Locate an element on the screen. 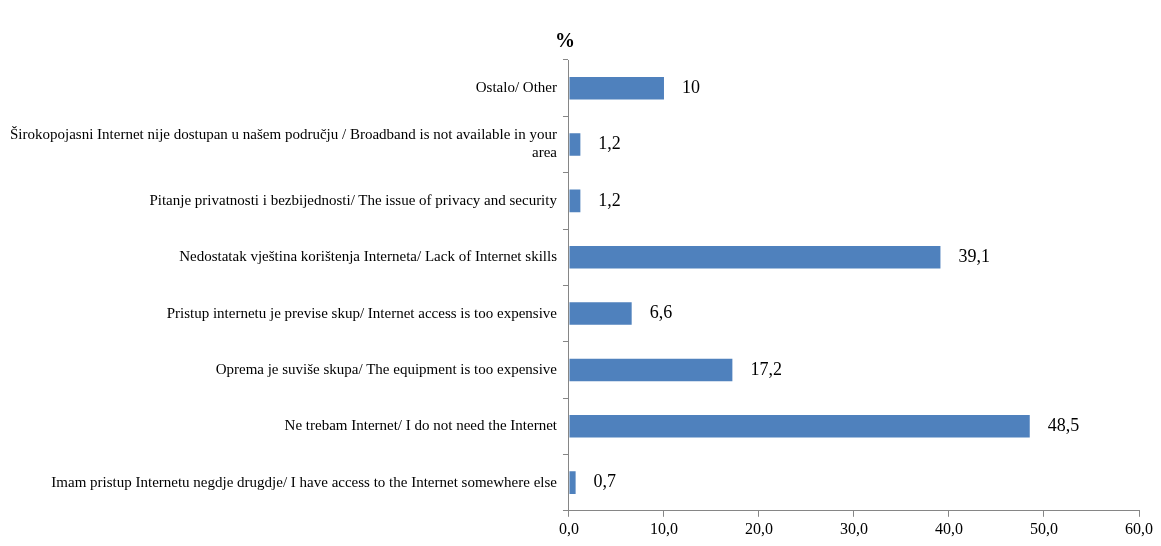 Image resolution: width=1161 pixels, height=546 pixels. x-tick-label: 50,0 is located at coordinates (1044, 528).